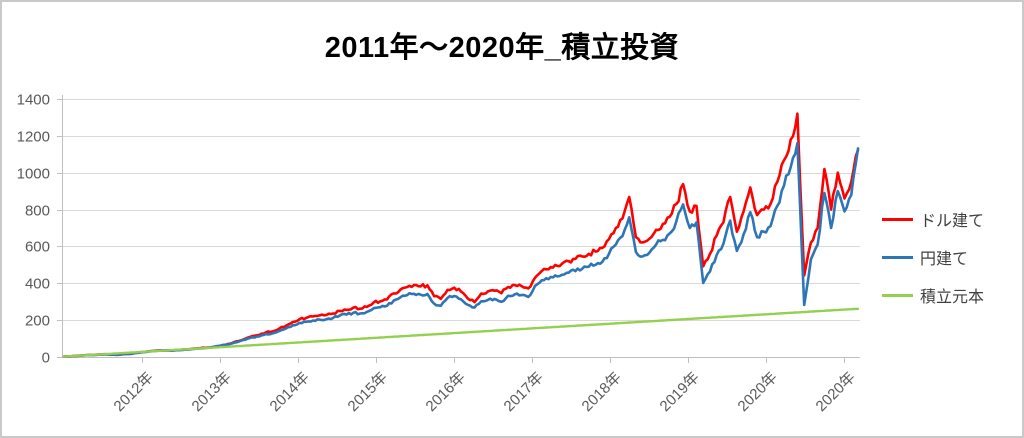 This screenshot has height=438, width=1024. Describe the element at coordinates (680, 392) in the screenshot. I see `x-axis-tick-label: 2019年` at that location.